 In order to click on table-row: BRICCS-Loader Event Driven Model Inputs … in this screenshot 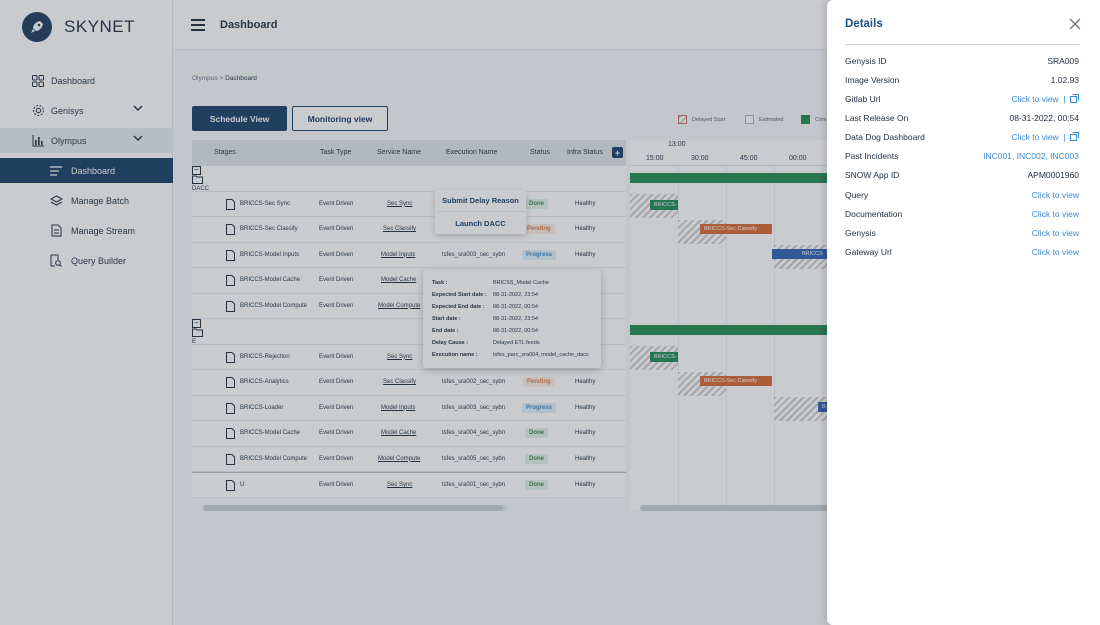, I will do `click(409, 408)`.